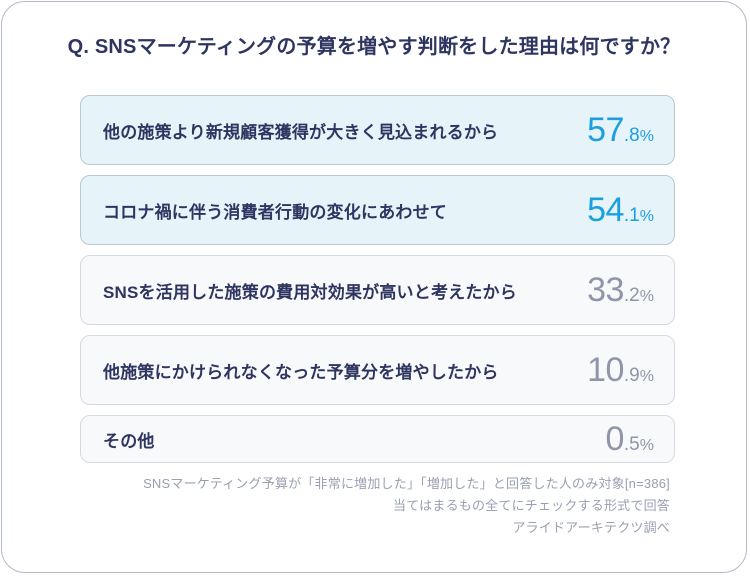  What do you see at coordinates (531, 505) in the screenshot?
I see `survey-note-line: 当てはまるもの全てにチェックする形式で回答` at bounding box center [531, 505].